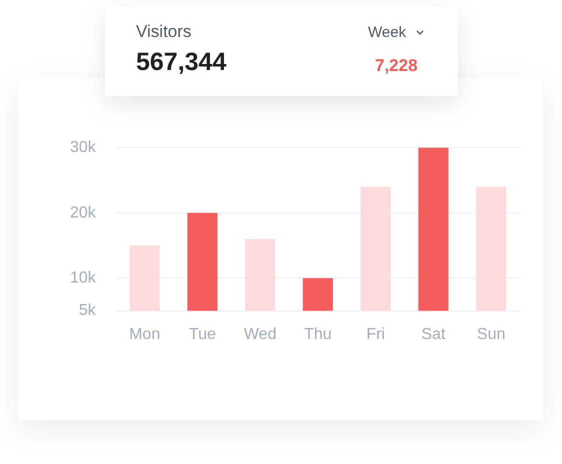 This screenshot has height=464, width=562. I want to click on text: 7,228, so click(396, 66).